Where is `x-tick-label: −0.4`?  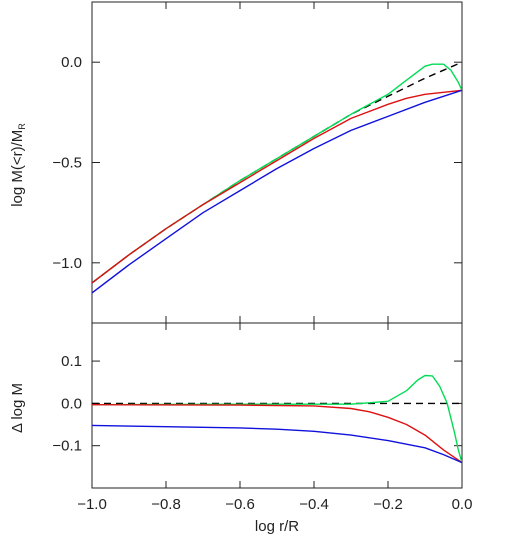 x-tick-label: −0.4 is located at coordinates (314, 504).